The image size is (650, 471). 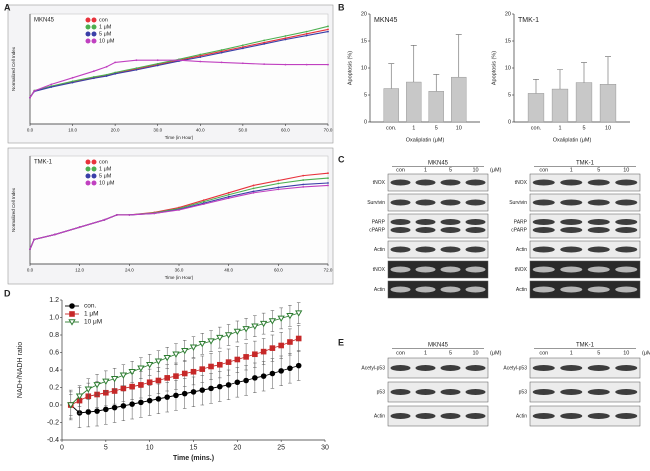 I want to click on x-tick-label: 20, so click(x=237, y=448).